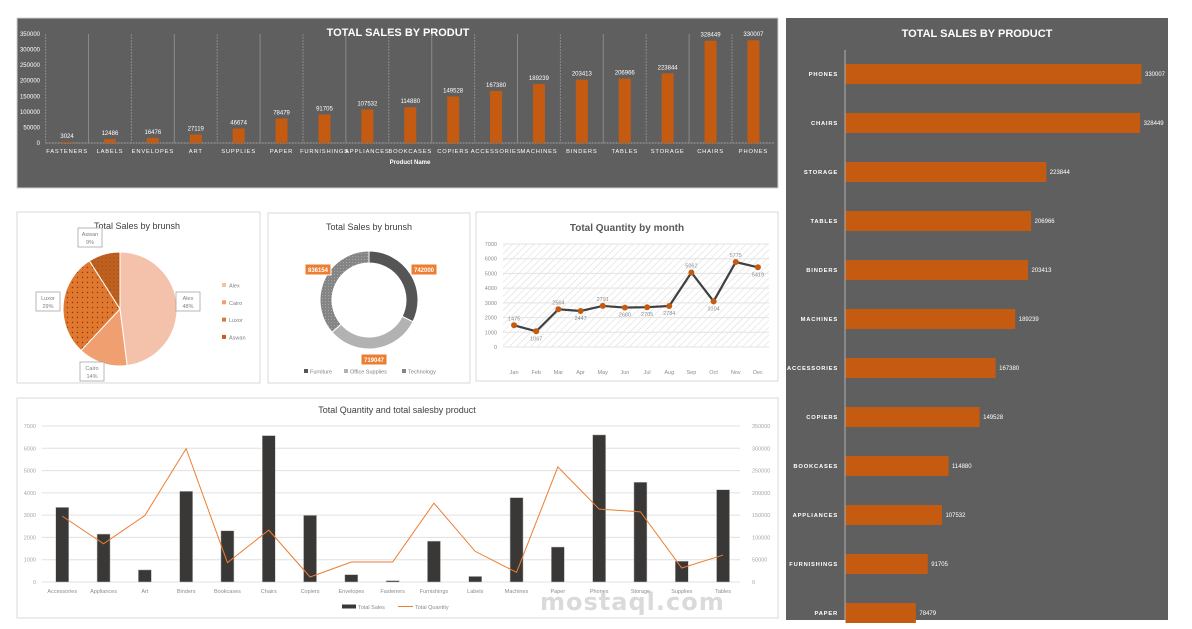  Describe the element at coordinates (318, 271) in the screenshot. I see `data-label: 836154` at that location.